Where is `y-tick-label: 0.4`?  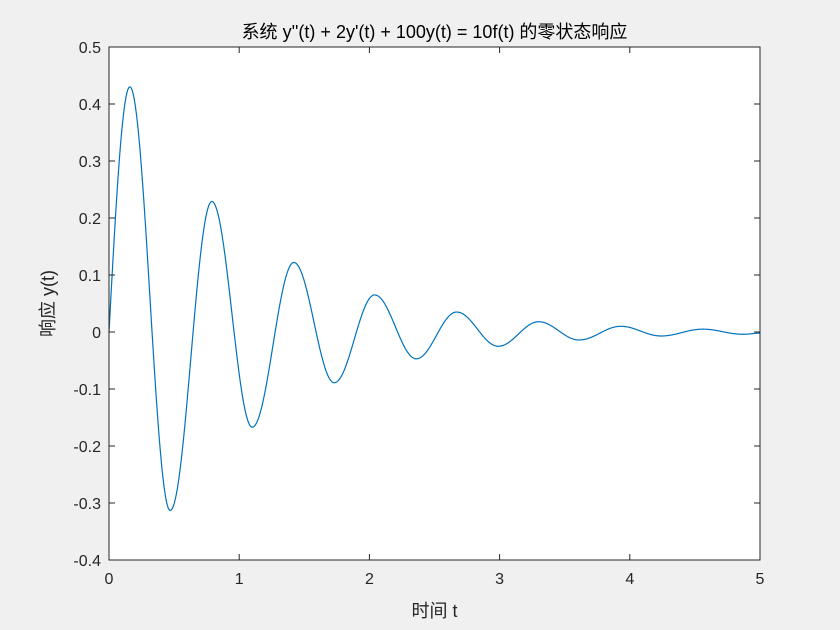
y-tick-label: 0.4 is located at coordinates (90, 105).